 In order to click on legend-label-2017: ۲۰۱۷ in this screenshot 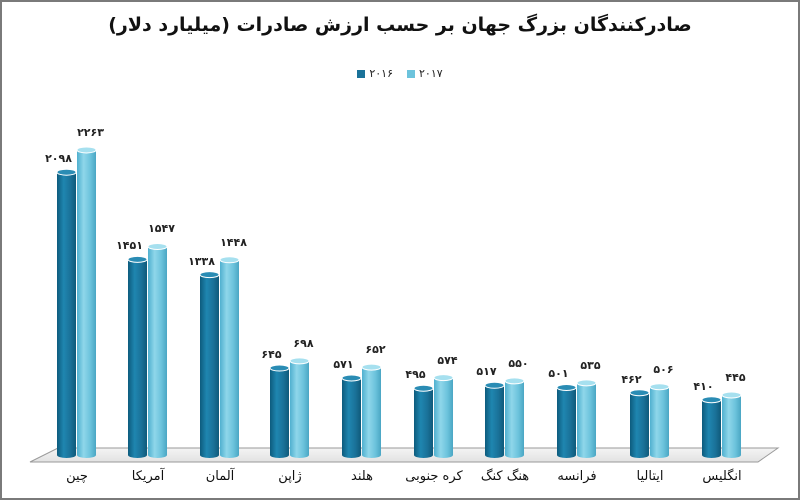, I will do `click(431, 73)`.